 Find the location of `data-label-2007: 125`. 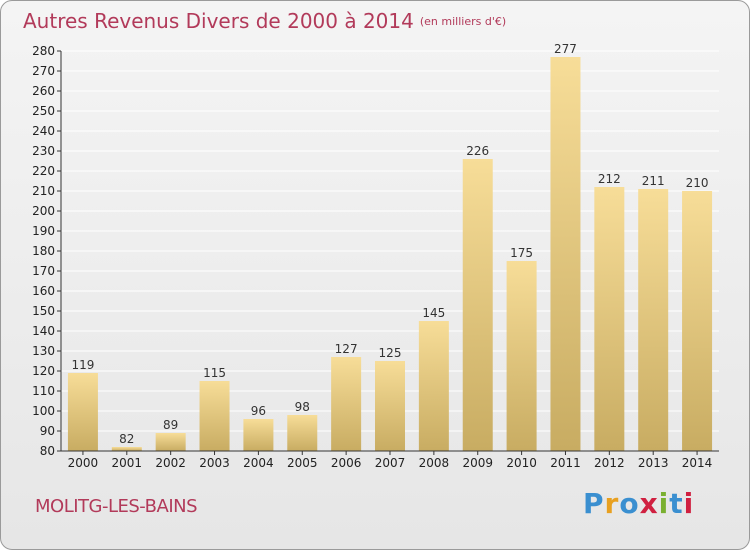

data-label-2007: 125 is located at coordinates (390, 353).